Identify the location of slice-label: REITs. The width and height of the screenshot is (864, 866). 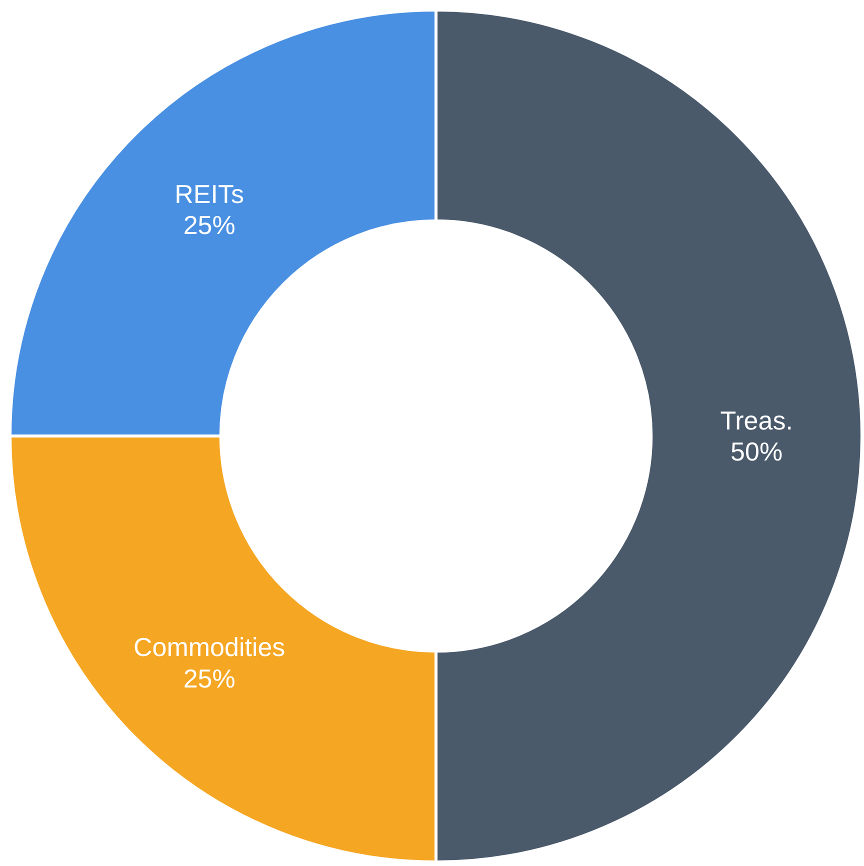
(209, 193).